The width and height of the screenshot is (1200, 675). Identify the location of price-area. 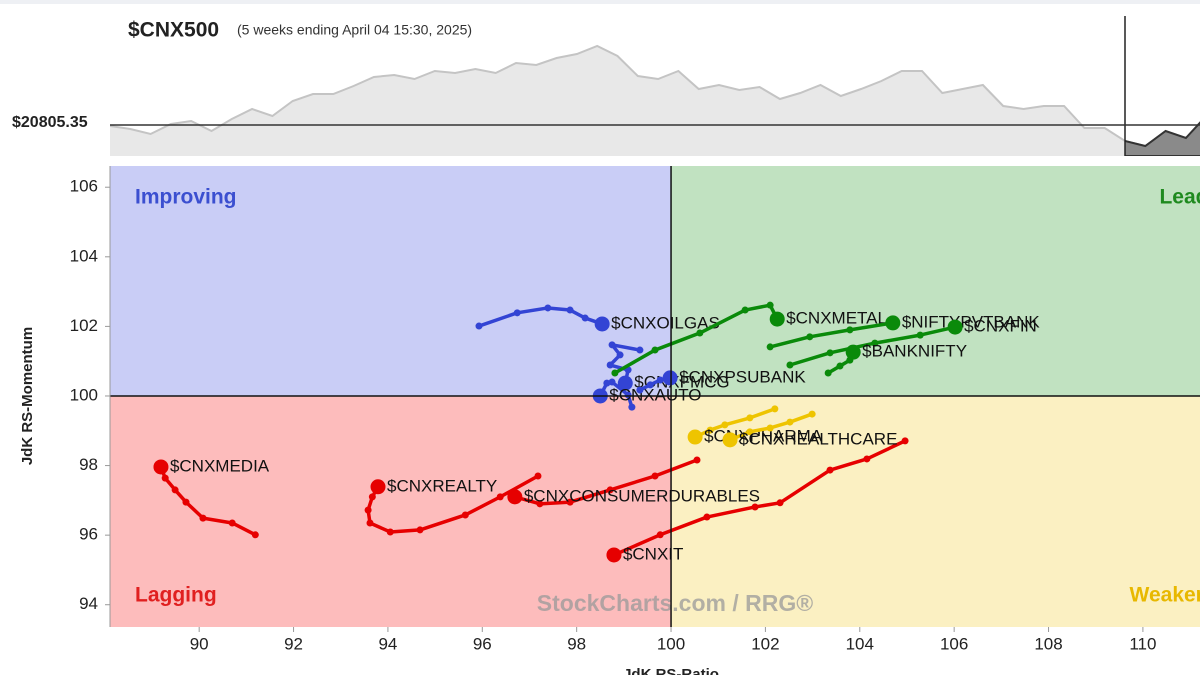
(655, 101).